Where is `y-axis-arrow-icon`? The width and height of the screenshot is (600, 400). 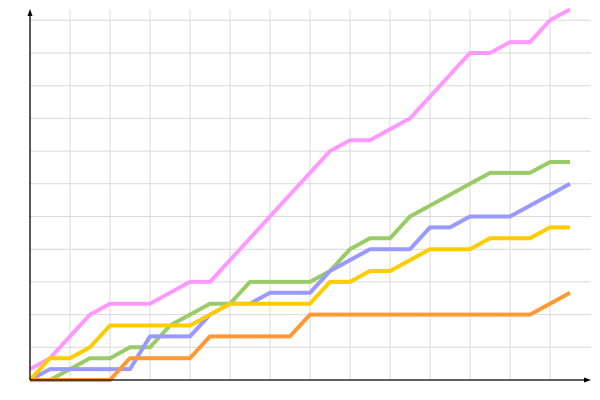
y-axis-arrow-icon is located at coordinates (30, 12).